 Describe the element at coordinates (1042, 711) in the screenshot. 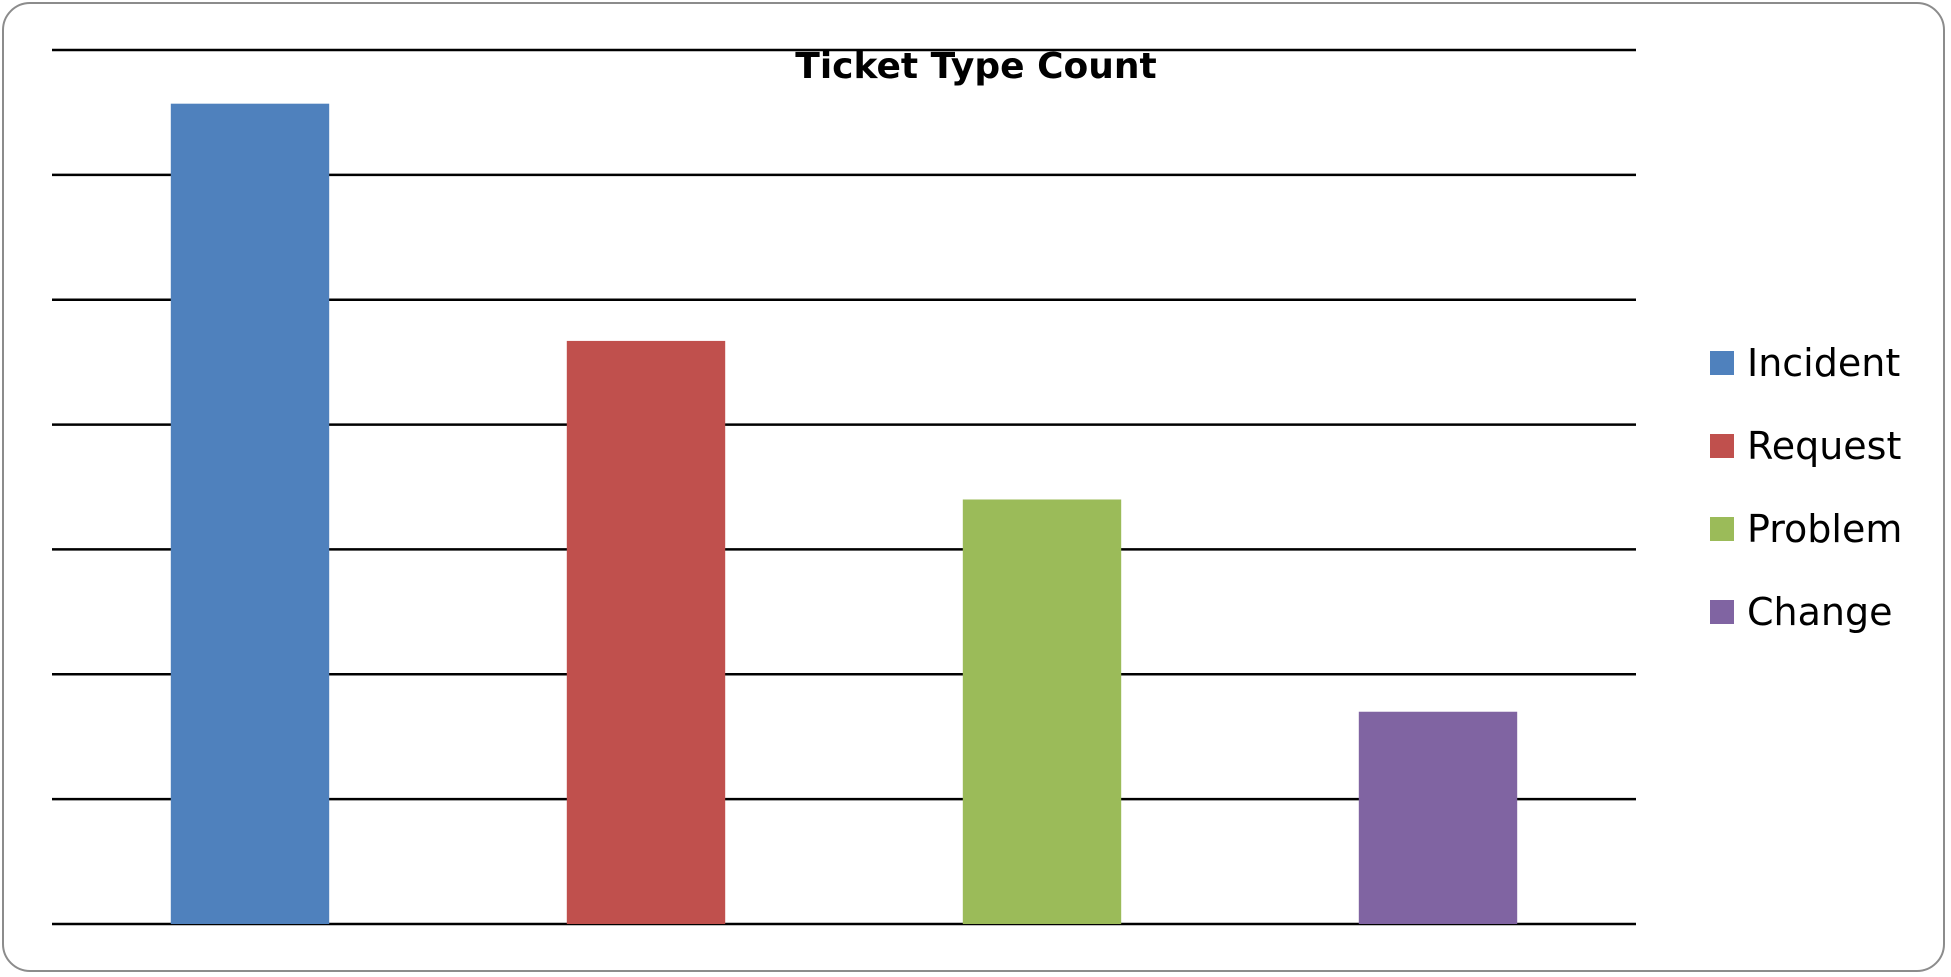

I see `bar-problem` at that location.